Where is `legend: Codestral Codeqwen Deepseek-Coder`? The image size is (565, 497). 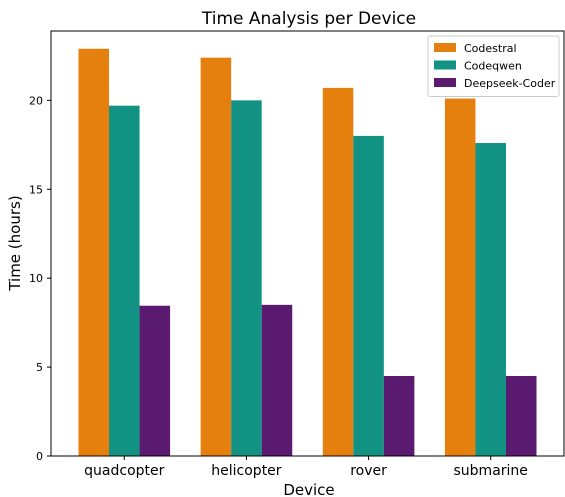
legend: Codestral Codeqwen Deepseek-Coder is located at coordinates (493, 66).